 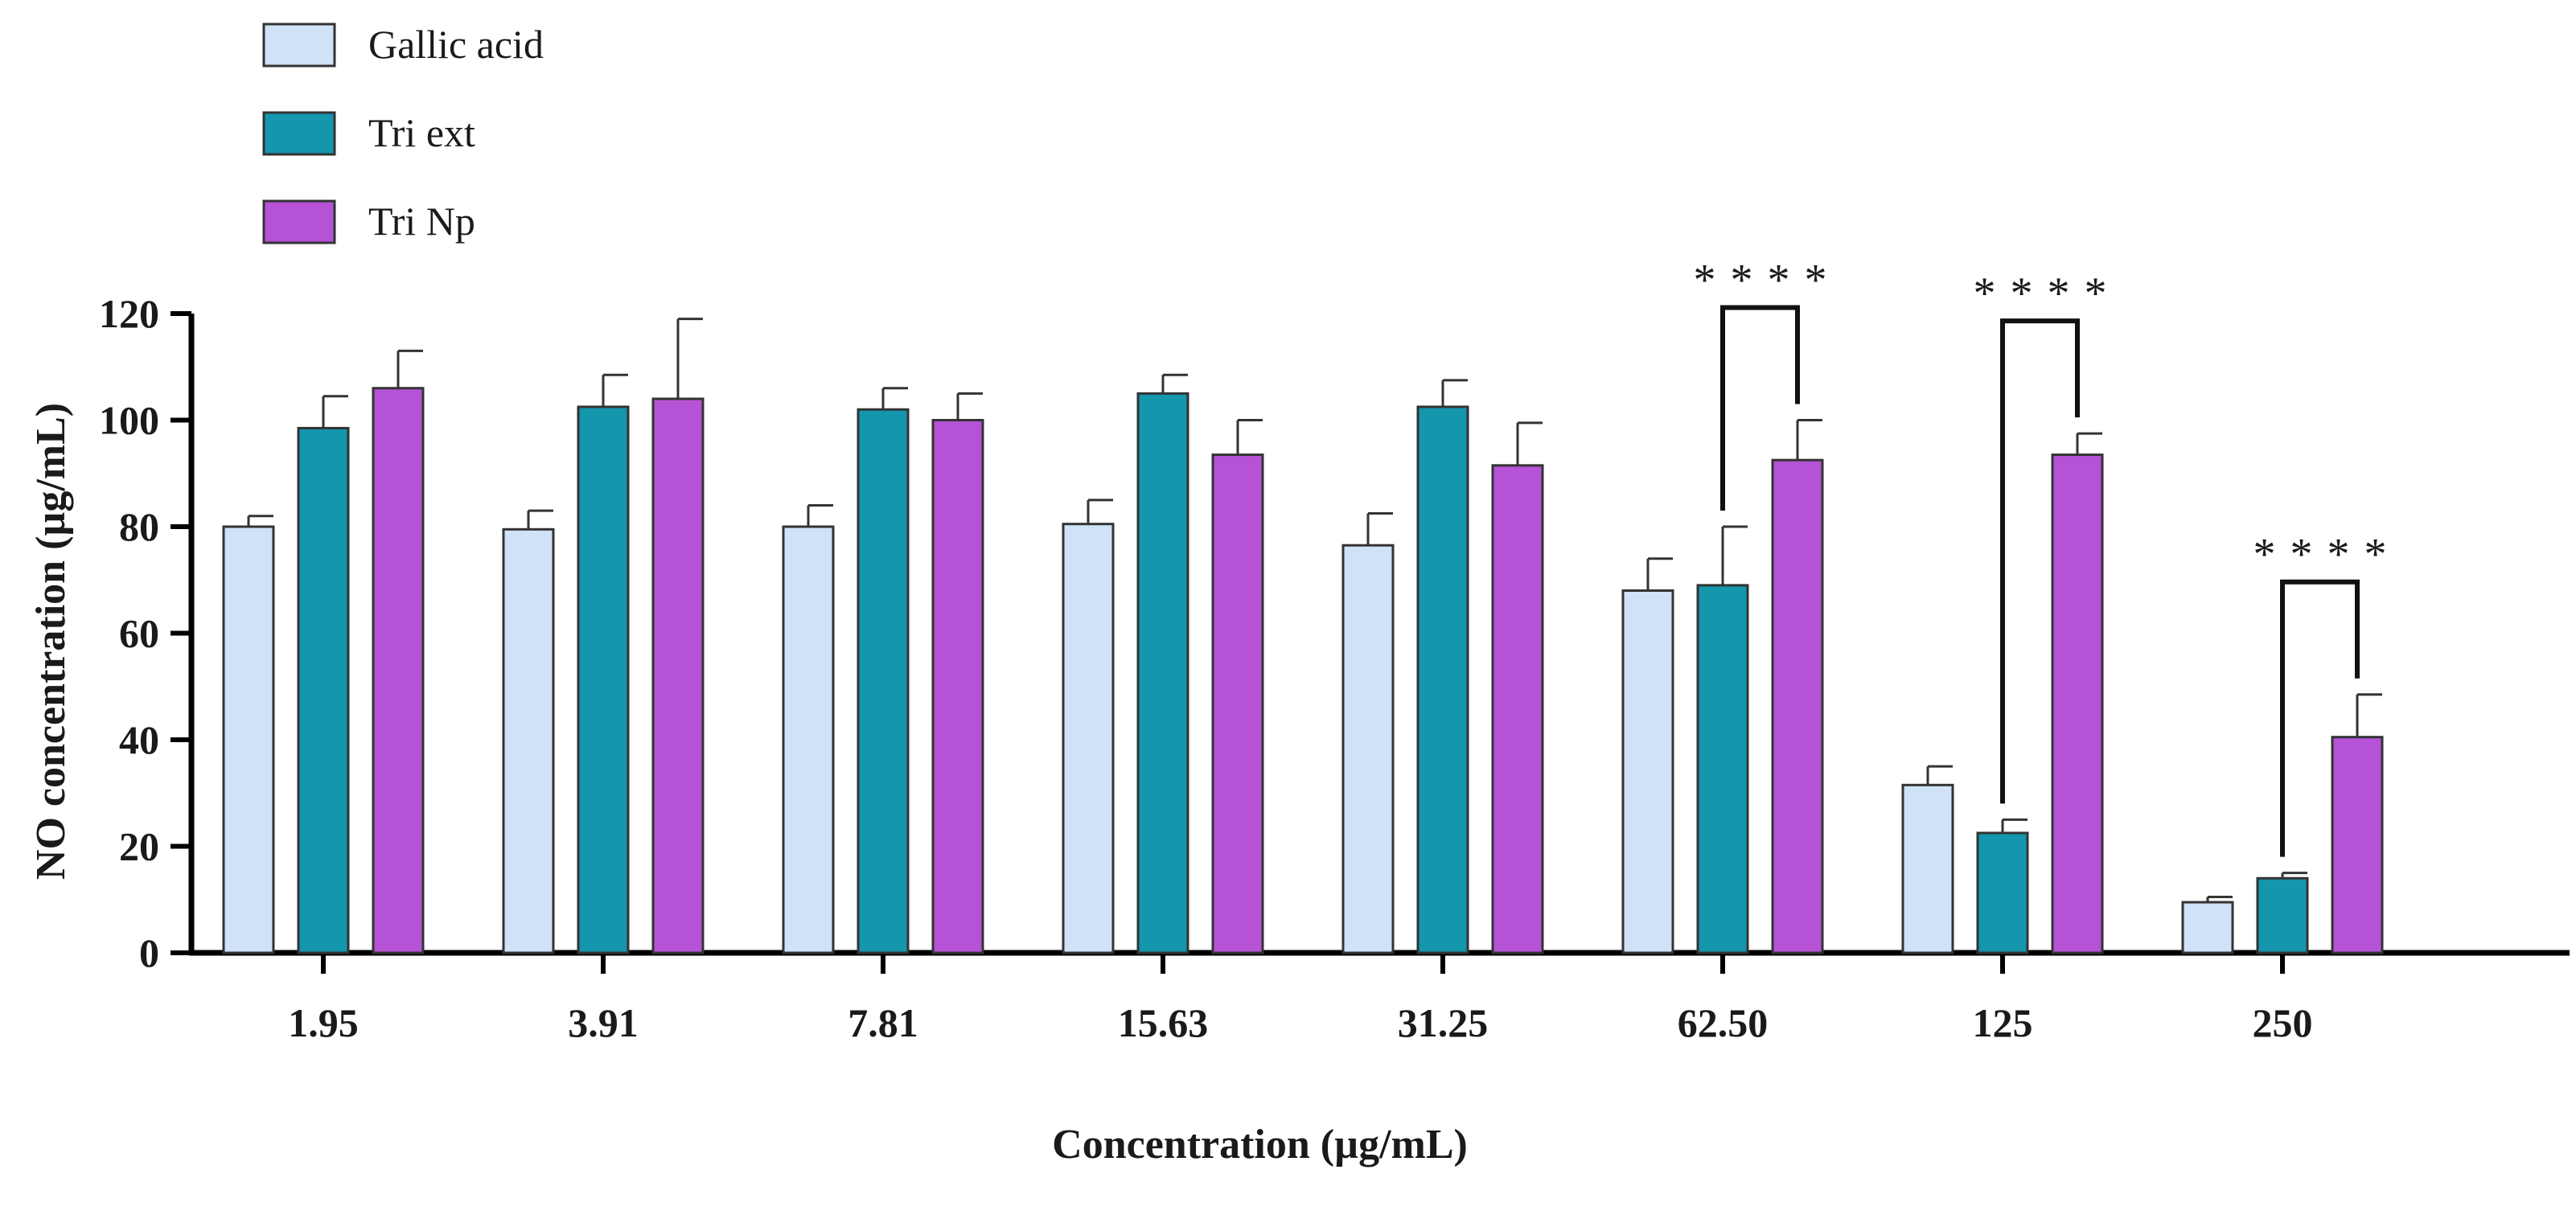 I want to click on x-axis-title: Concentration (µg/mL), so click(x=1260, y=1145).